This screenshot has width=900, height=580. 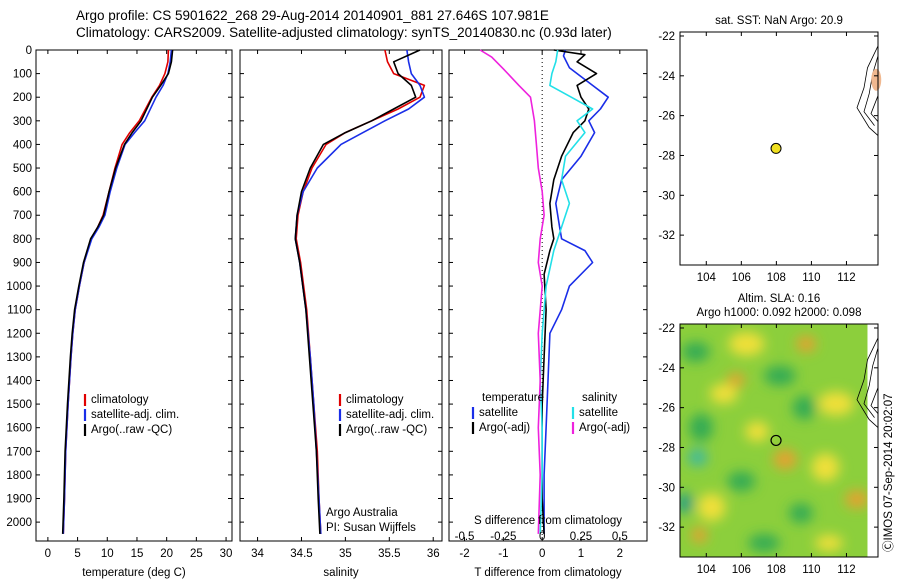 I want to click on salinity-diff-tick-label: -0.25, so click(x=503, y=537).